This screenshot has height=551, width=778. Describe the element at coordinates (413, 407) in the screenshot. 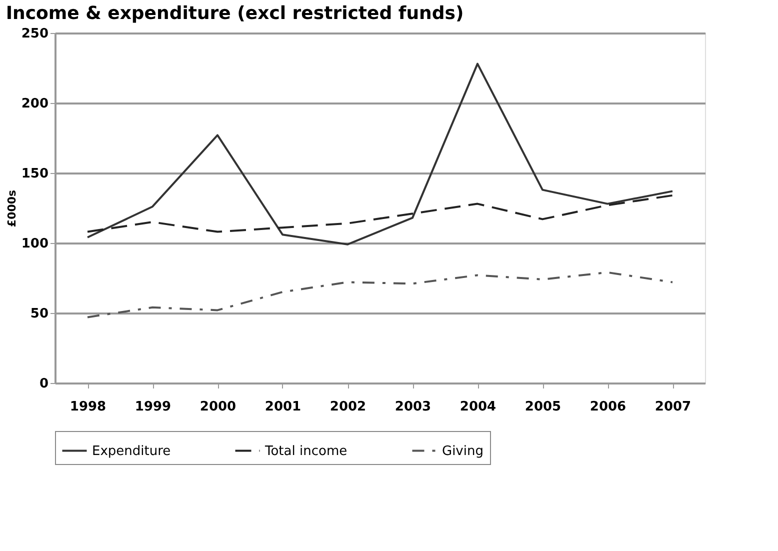

I see `x-tick-label: 2003` at that location.